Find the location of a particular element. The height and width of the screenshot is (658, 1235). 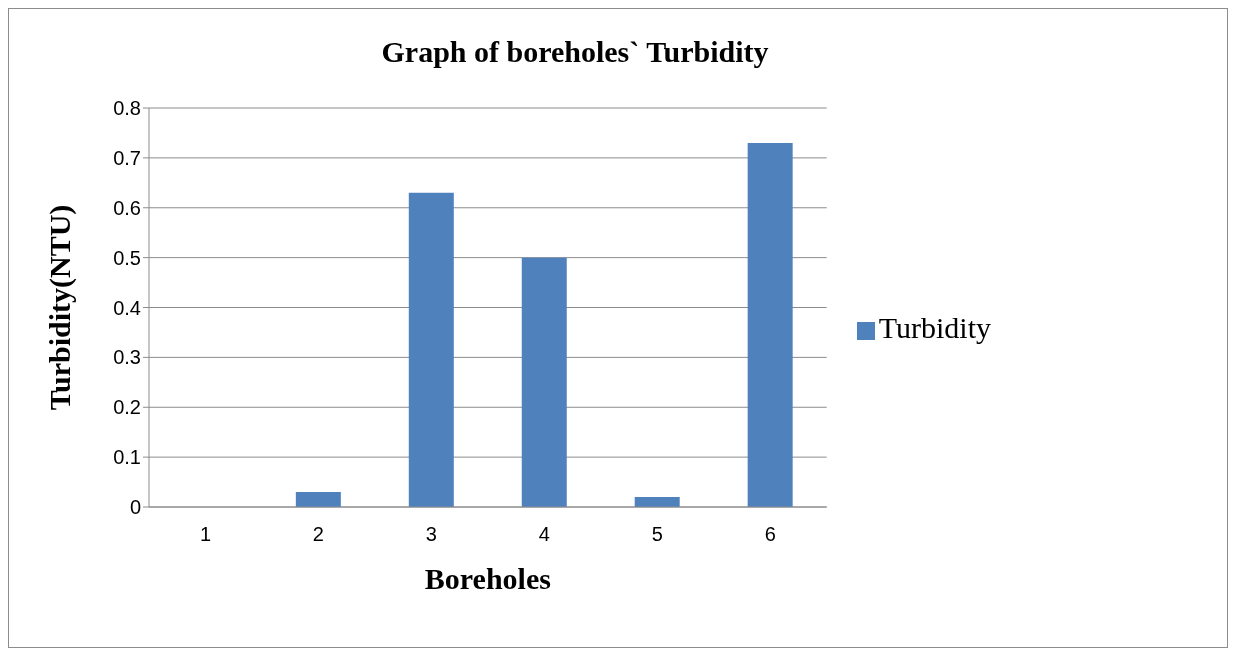

x-tick-label: 6 is located at coordinates (770, 534).